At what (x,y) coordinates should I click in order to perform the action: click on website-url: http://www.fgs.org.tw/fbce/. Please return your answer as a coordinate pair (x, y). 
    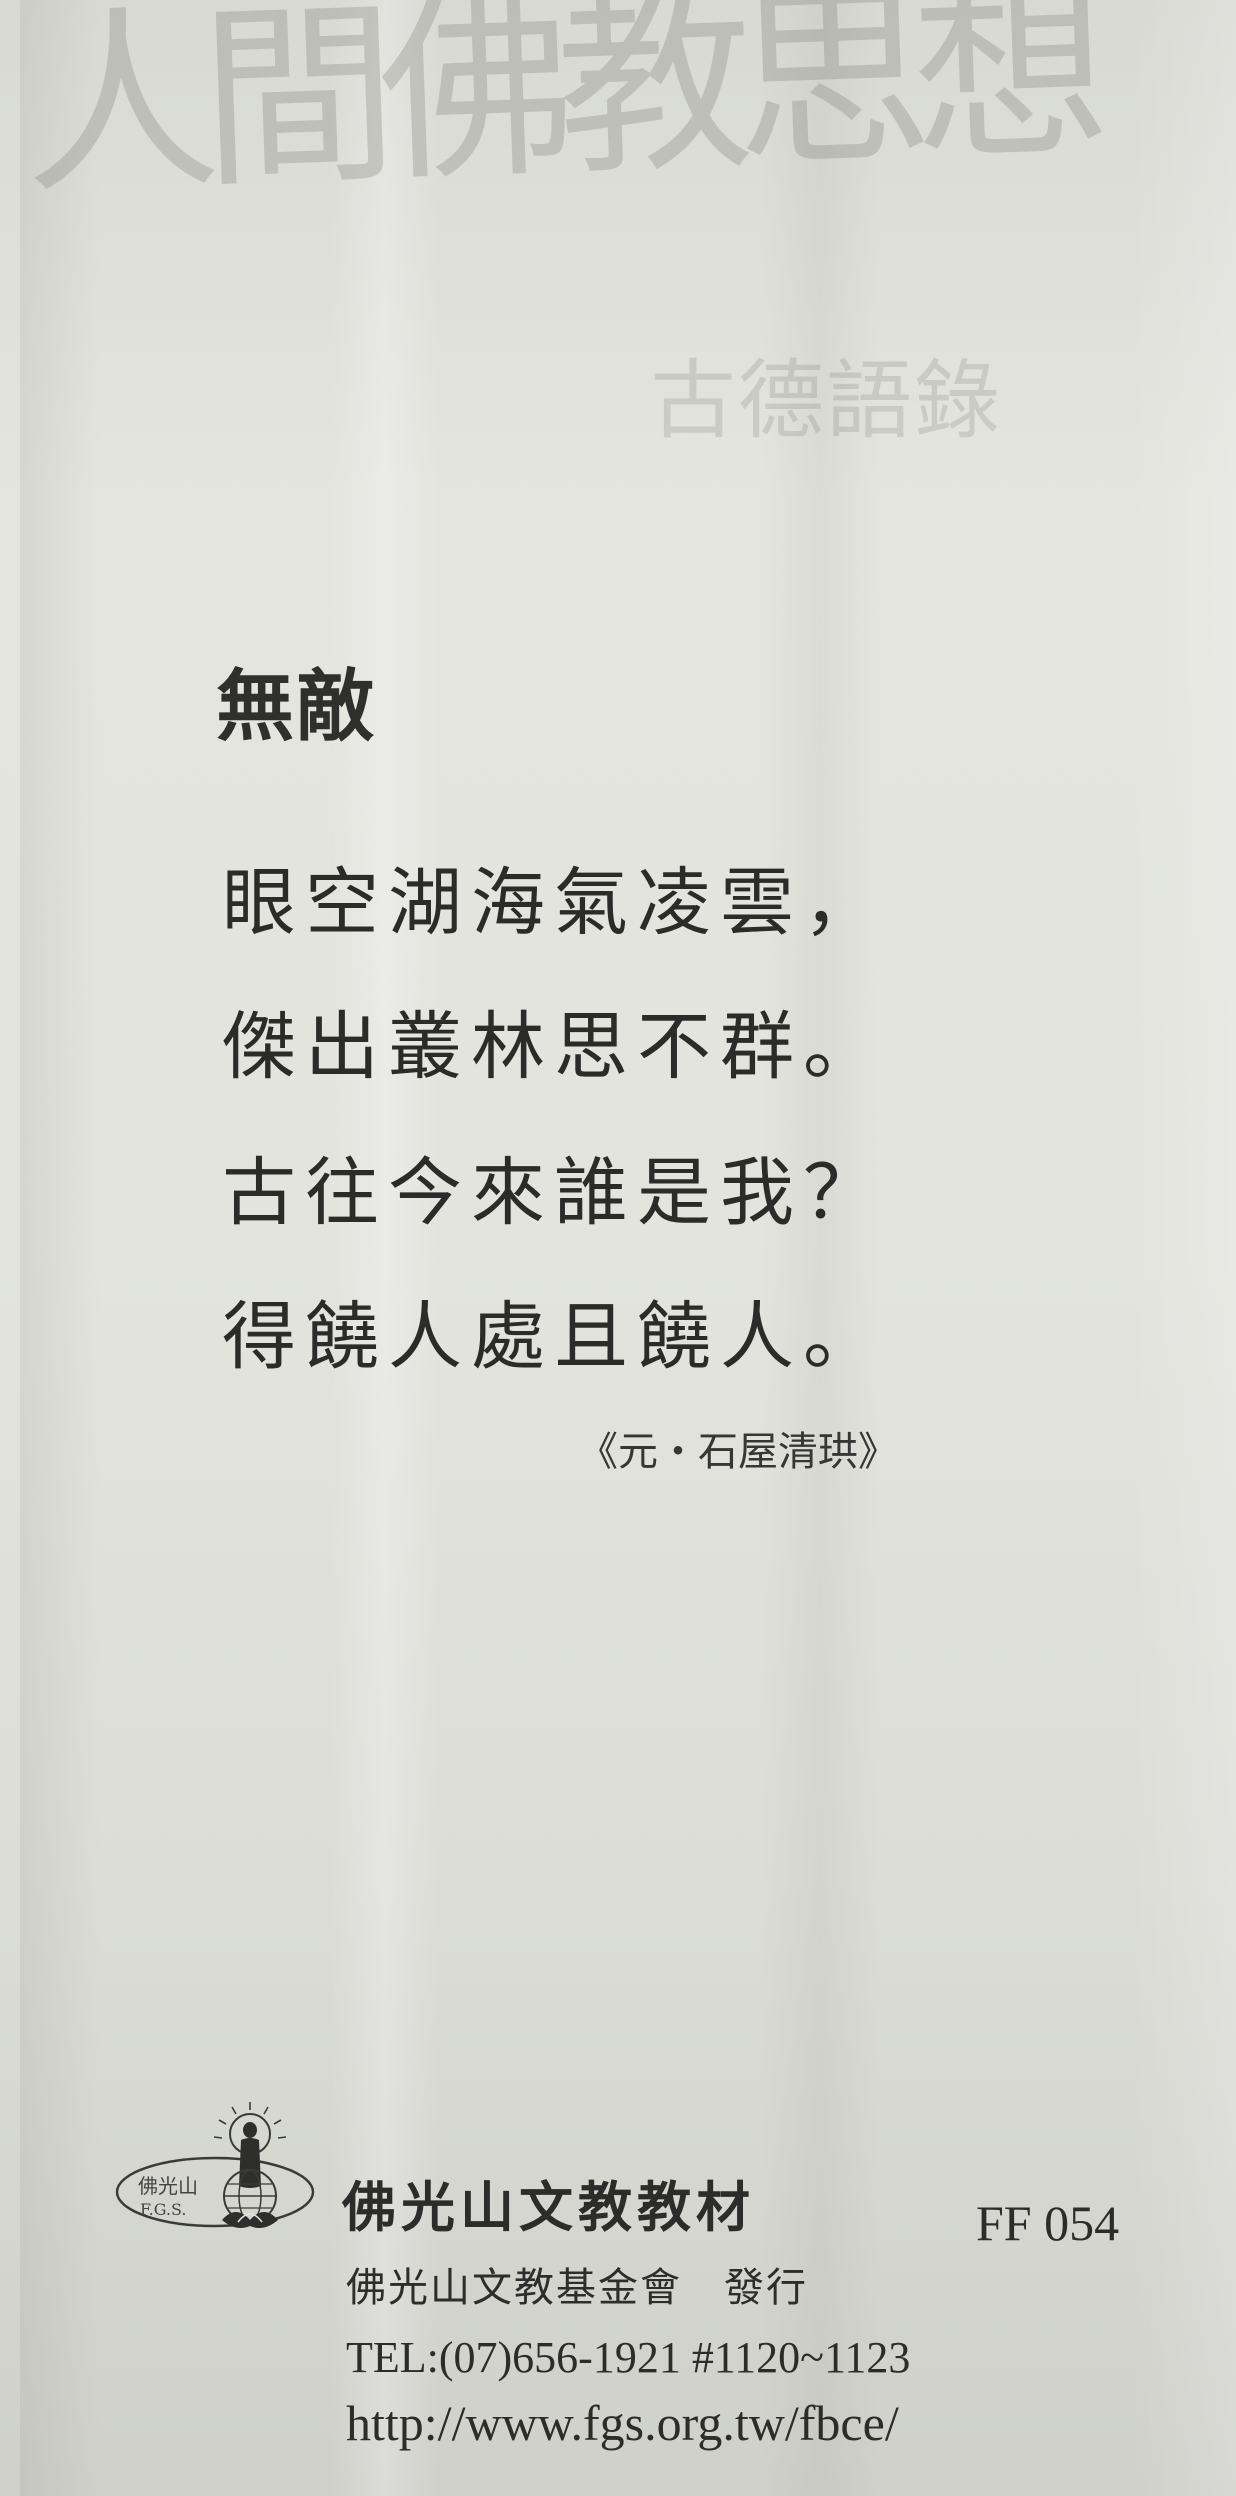
    Looking at the image, I should click on (622, 2423).